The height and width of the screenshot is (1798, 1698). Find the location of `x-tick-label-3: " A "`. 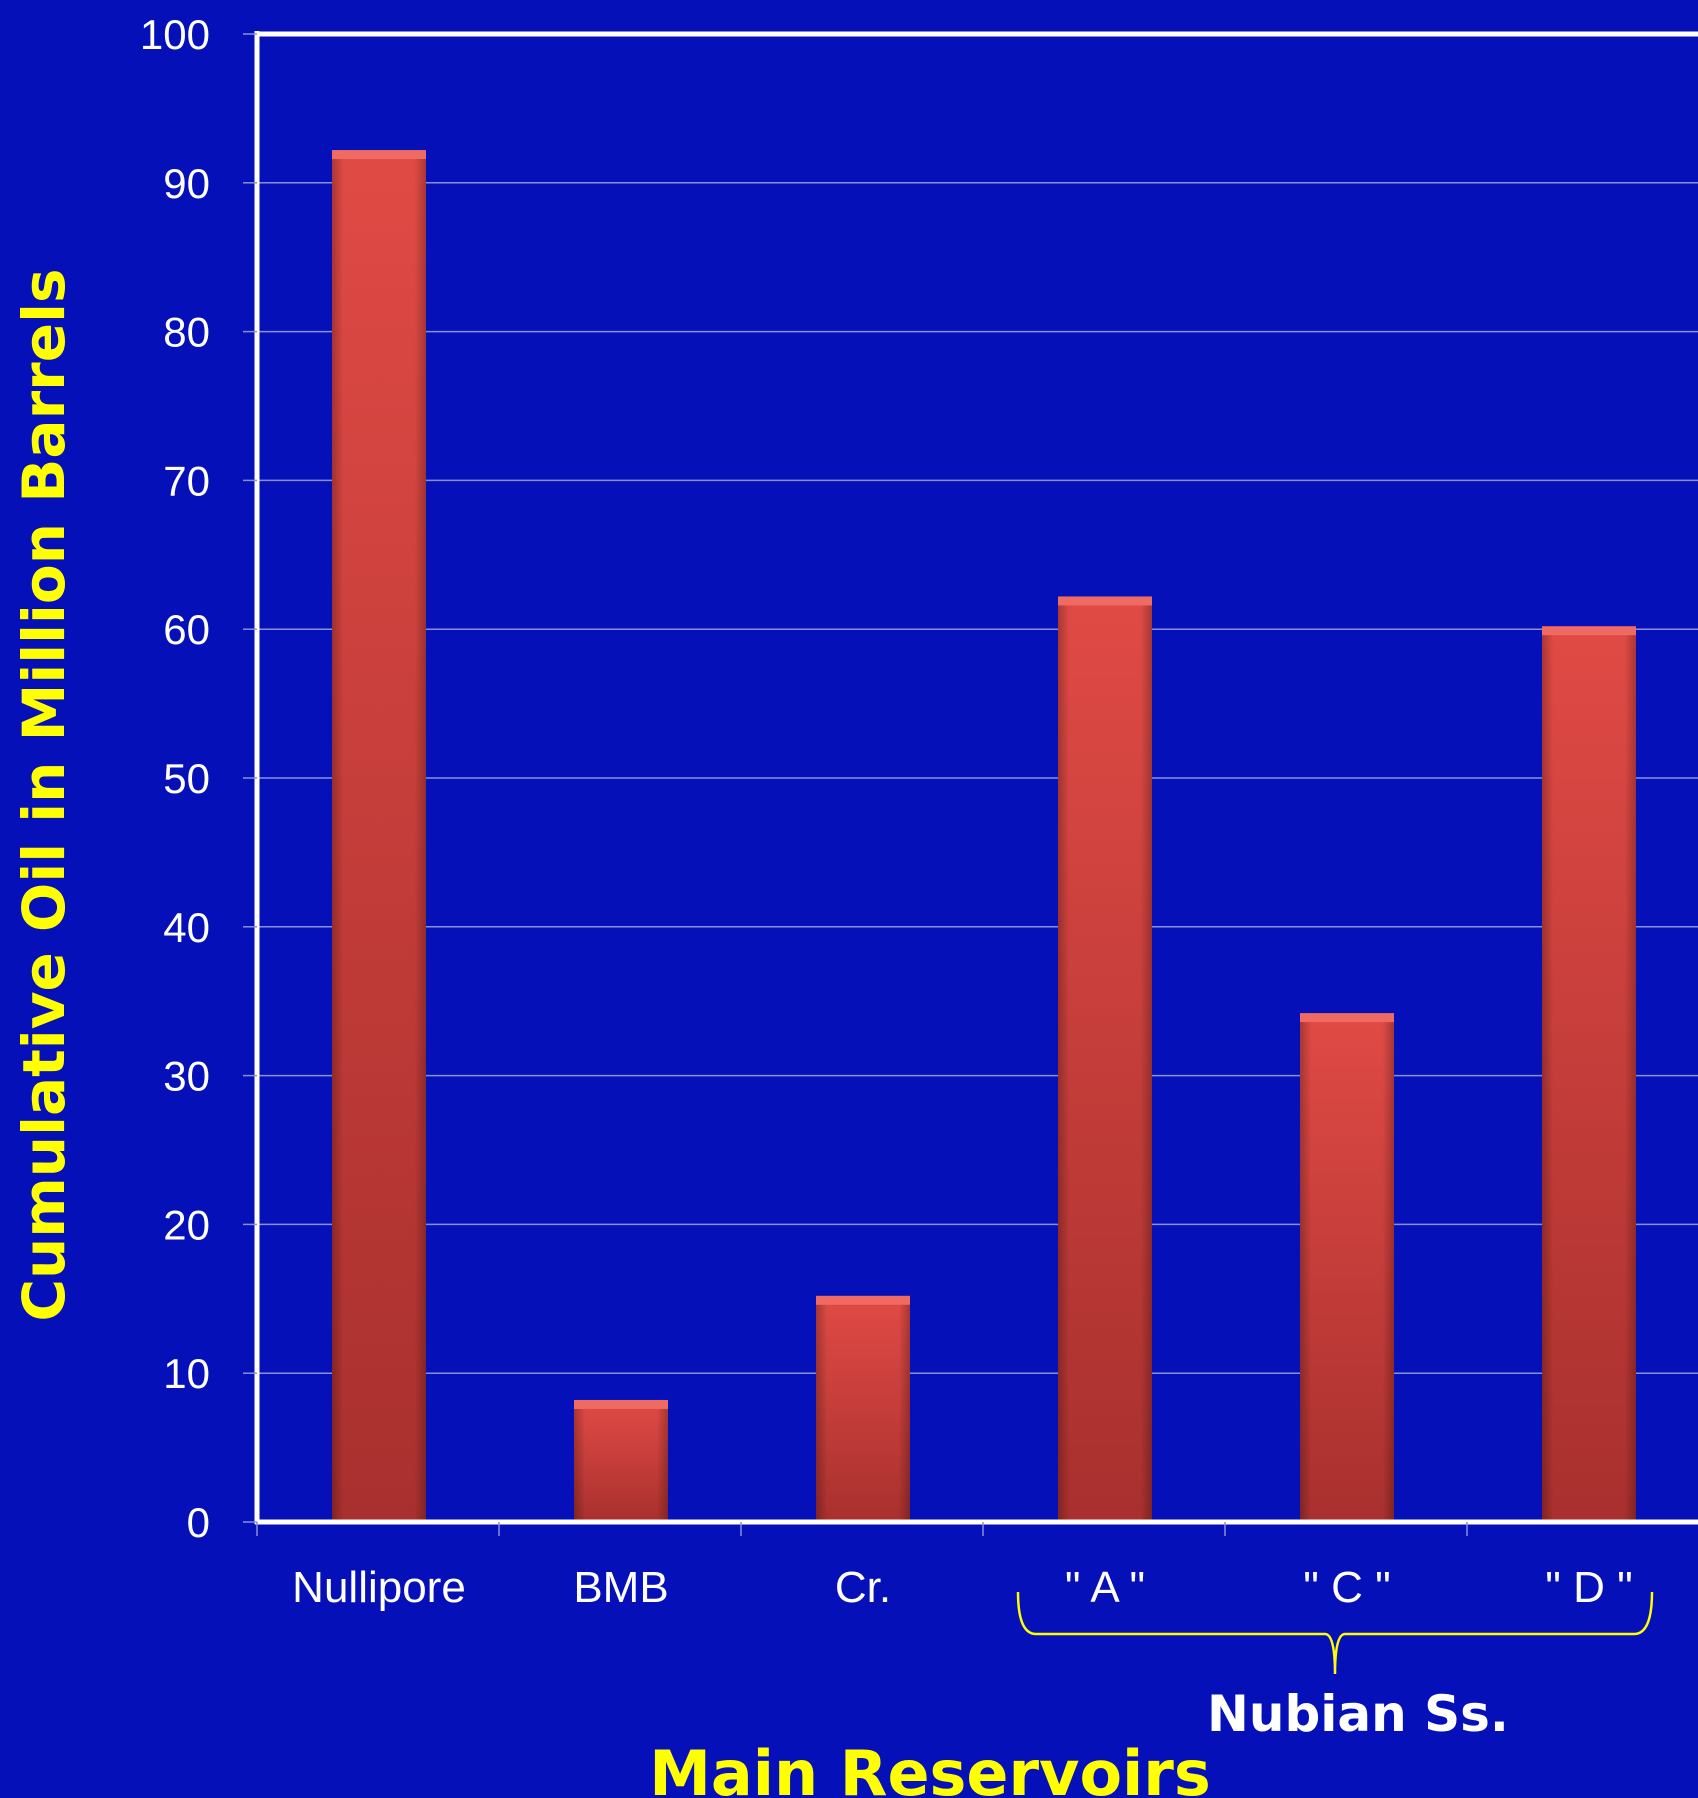

x-tick-label-3: " A " is located at coordinates (1105, 1587).